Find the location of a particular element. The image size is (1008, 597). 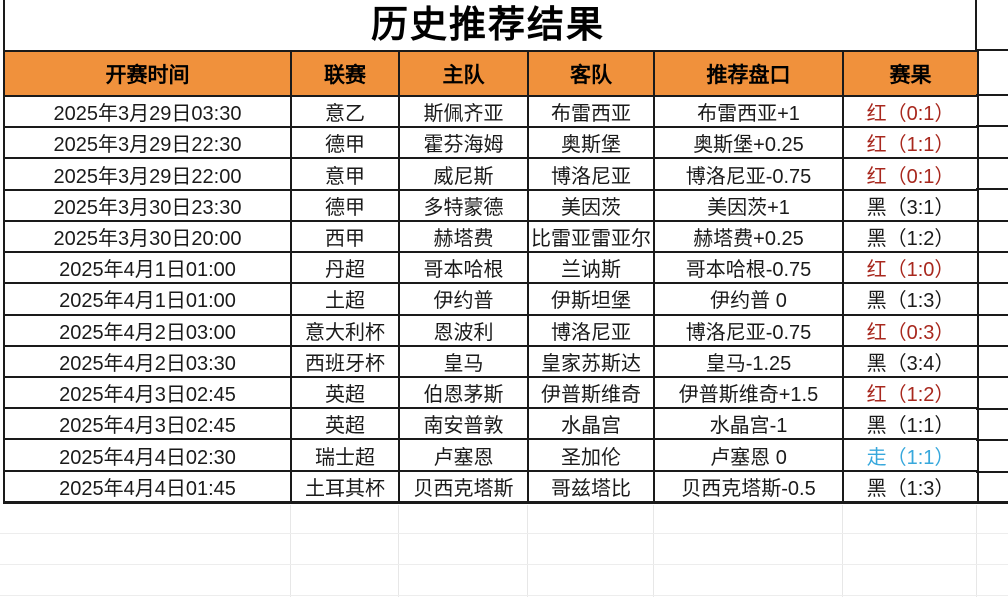

cell-home-team: 赫塔费 is located at coordinates (463, 236).